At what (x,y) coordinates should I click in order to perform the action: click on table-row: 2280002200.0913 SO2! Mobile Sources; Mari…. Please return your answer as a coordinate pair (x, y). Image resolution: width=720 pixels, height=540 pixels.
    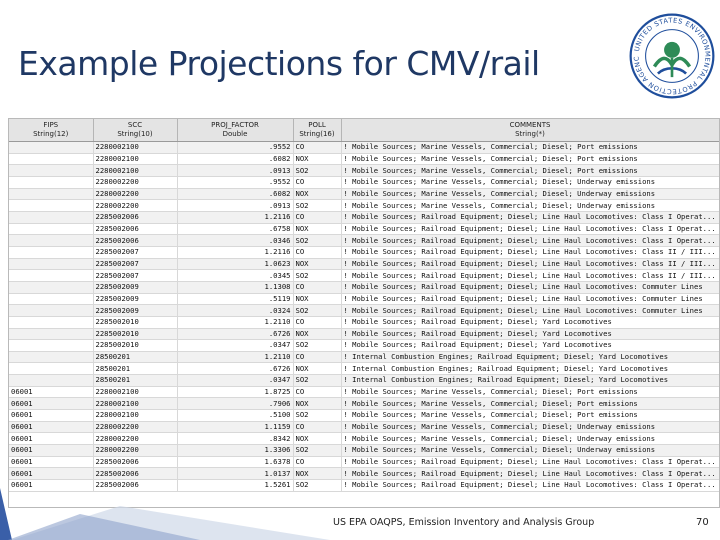
    Looking at the image, I should click on (364, 205).